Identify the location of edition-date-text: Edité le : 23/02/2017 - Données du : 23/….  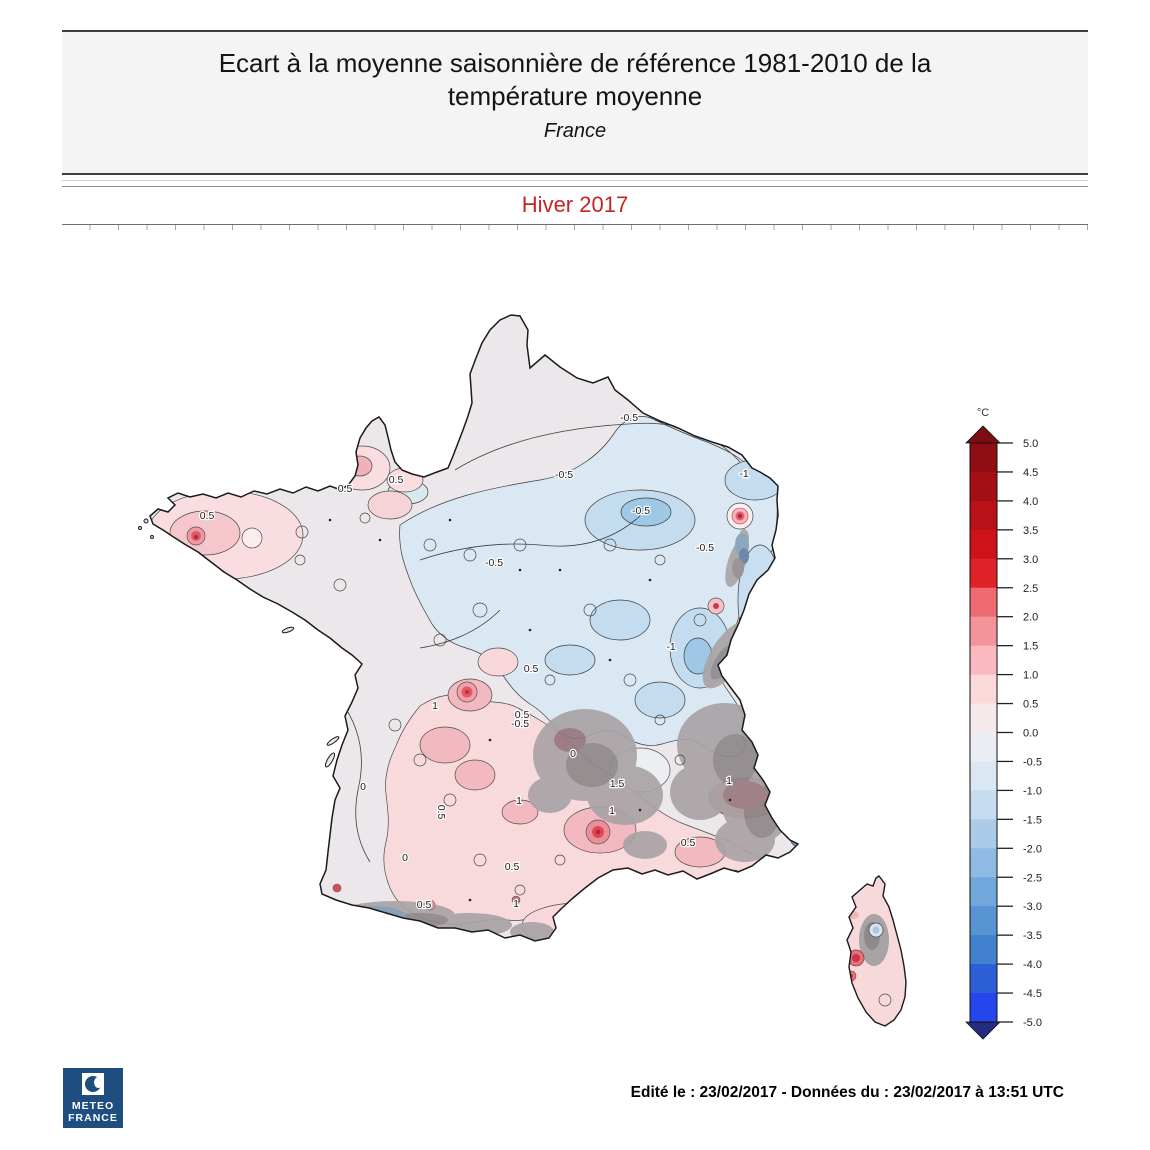
(847, 1092).